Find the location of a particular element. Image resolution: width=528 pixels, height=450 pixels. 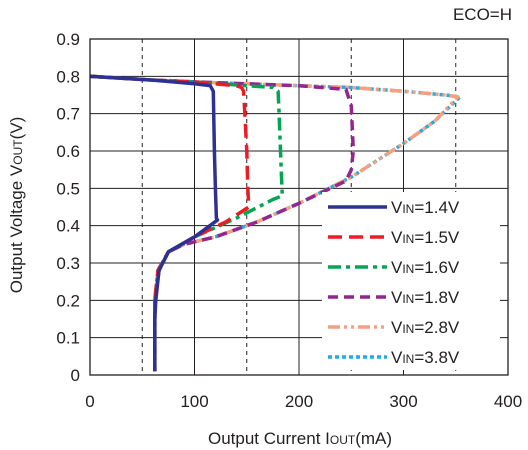

x-tick-label: 400 is located at coordinates (508, 401).